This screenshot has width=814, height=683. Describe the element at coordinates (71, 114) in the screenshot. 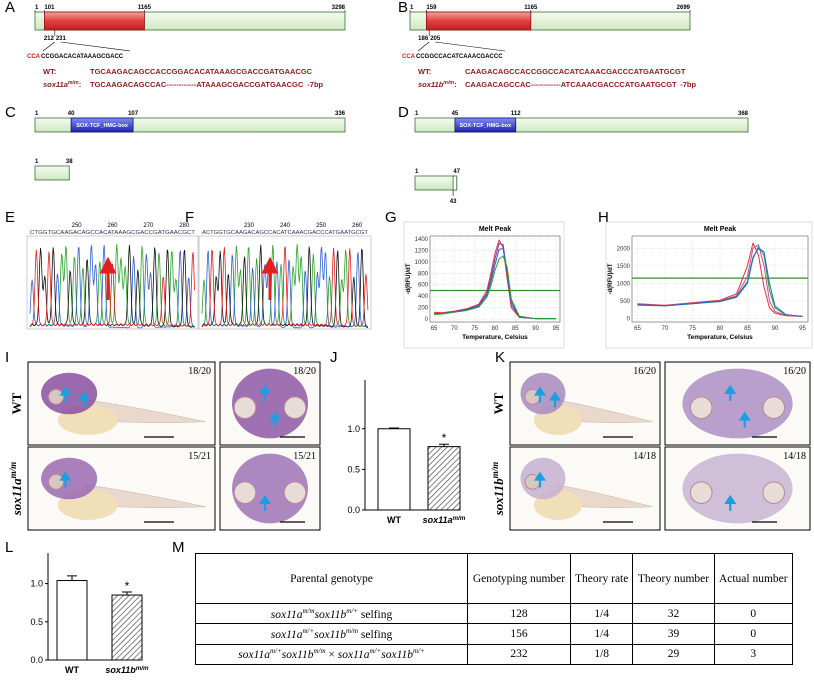

I see `position-label: 40` at that location.